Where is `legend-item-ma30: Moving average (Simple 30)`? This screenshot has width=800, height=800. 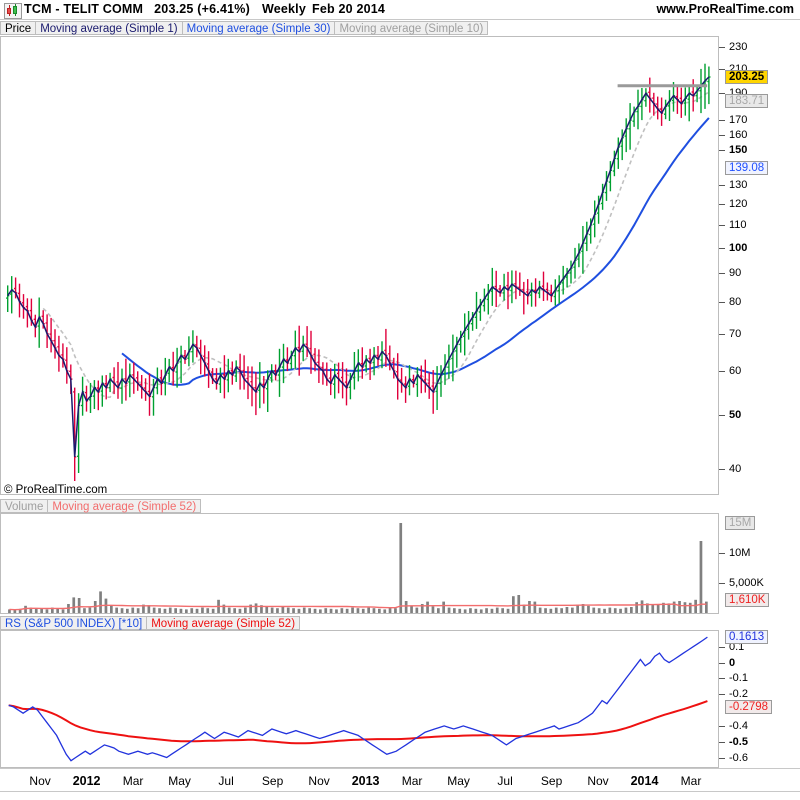 legend-item-ma30: Moving average (Simple 30) is located at coordinates (259, 28).